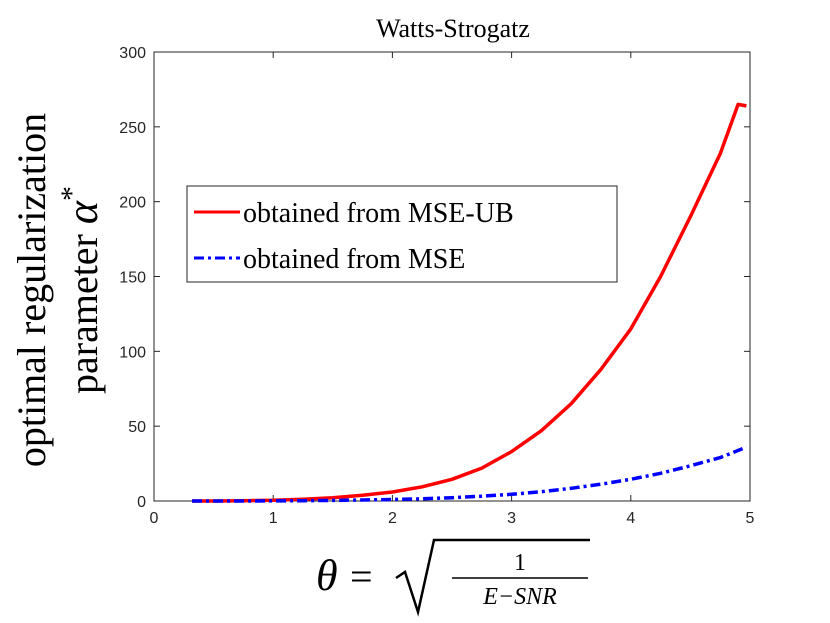  Describe the element at coordinates (273, 518) in the screenshot. I see `x-tick-label: 1` at that location.